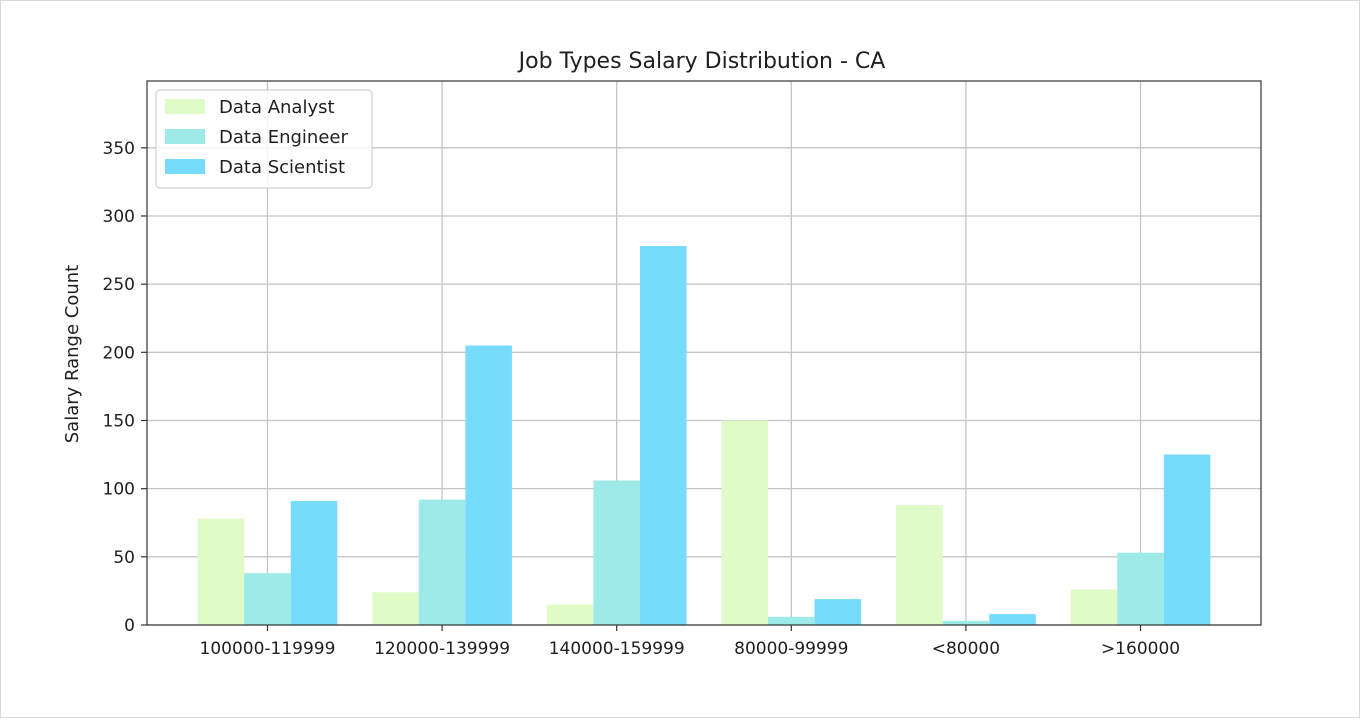 This screenshot has height=721, width=1360. I want to click on x-tick-label: <80000, so click(966, 649).